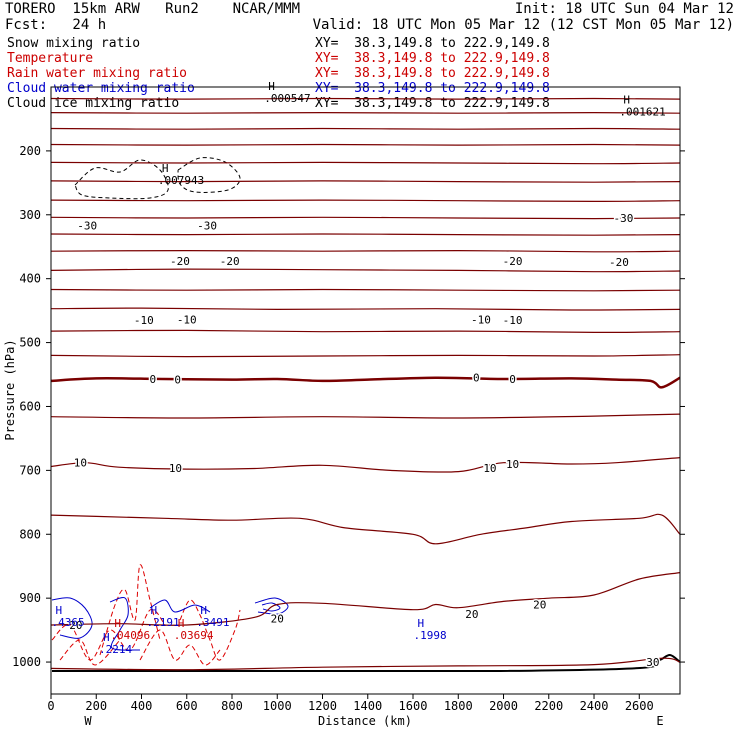  I want to click on field-xy-temperature: XY= 38.3,149.8 to 222.9,149.8, so click(432, 58).